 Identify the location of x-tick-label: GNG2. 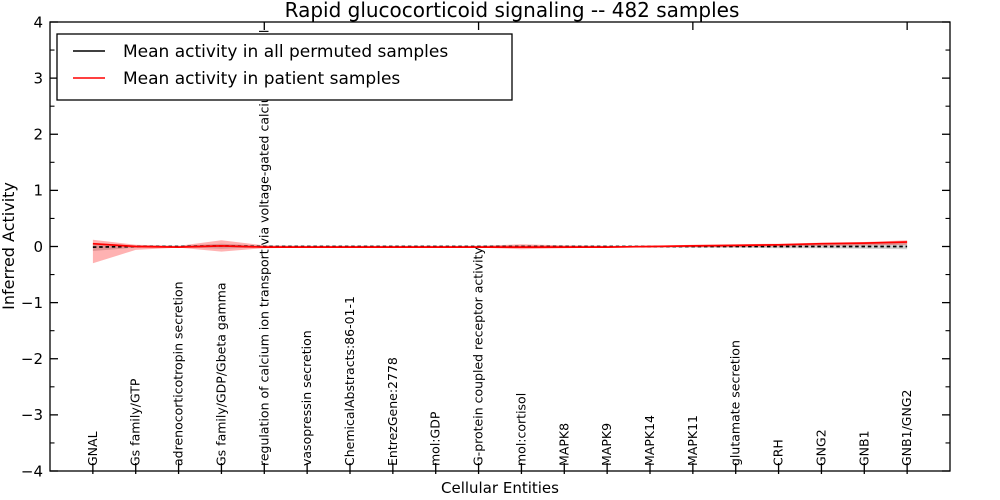
(820, 447).